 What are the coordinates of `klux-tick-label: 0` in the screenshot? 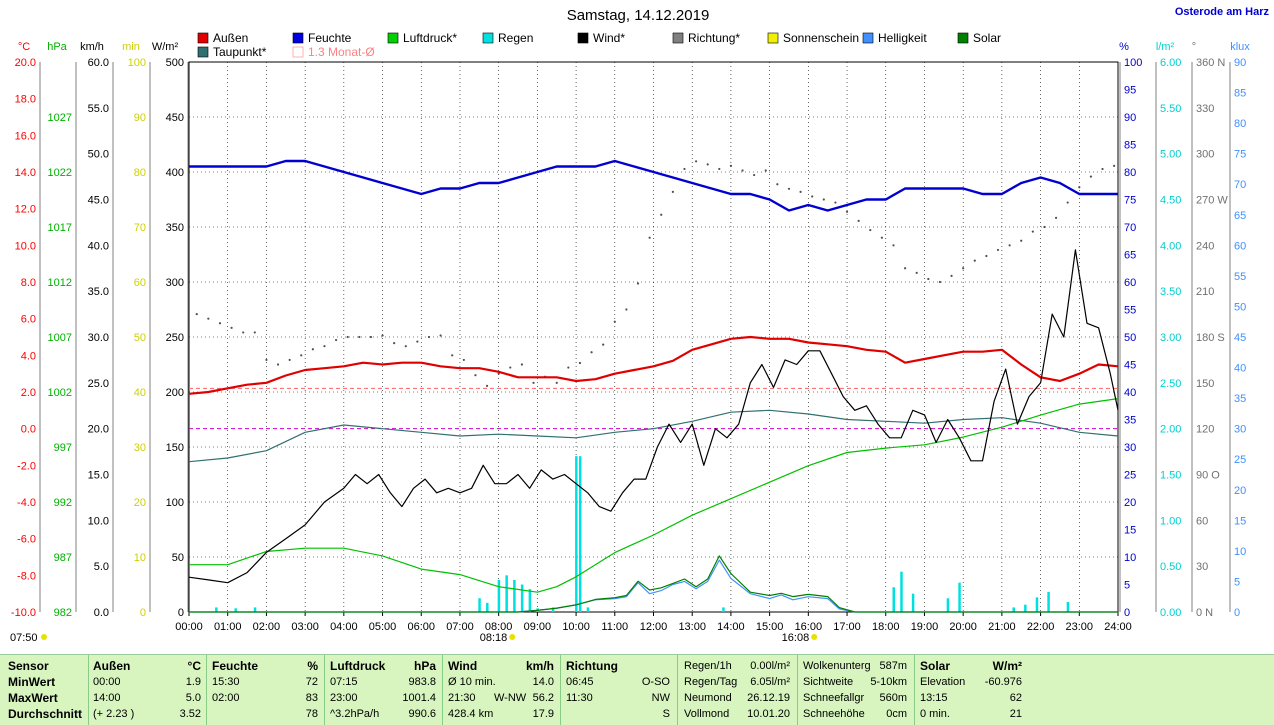 It's located at (1237, 613).